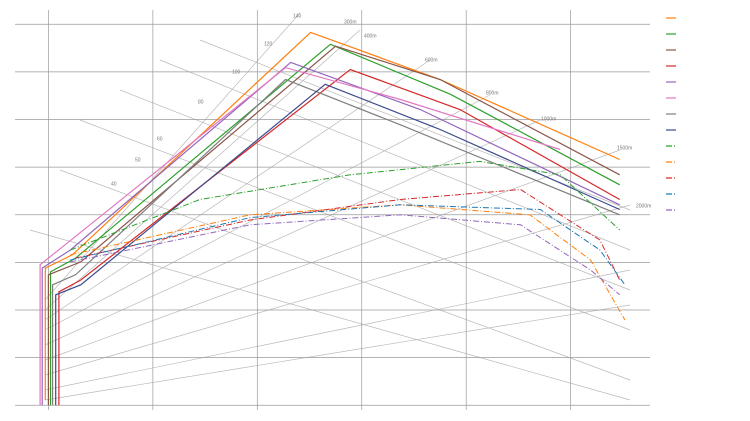 The image size is (750, 421). I want to click on annotation: 40, so click(114, 184).